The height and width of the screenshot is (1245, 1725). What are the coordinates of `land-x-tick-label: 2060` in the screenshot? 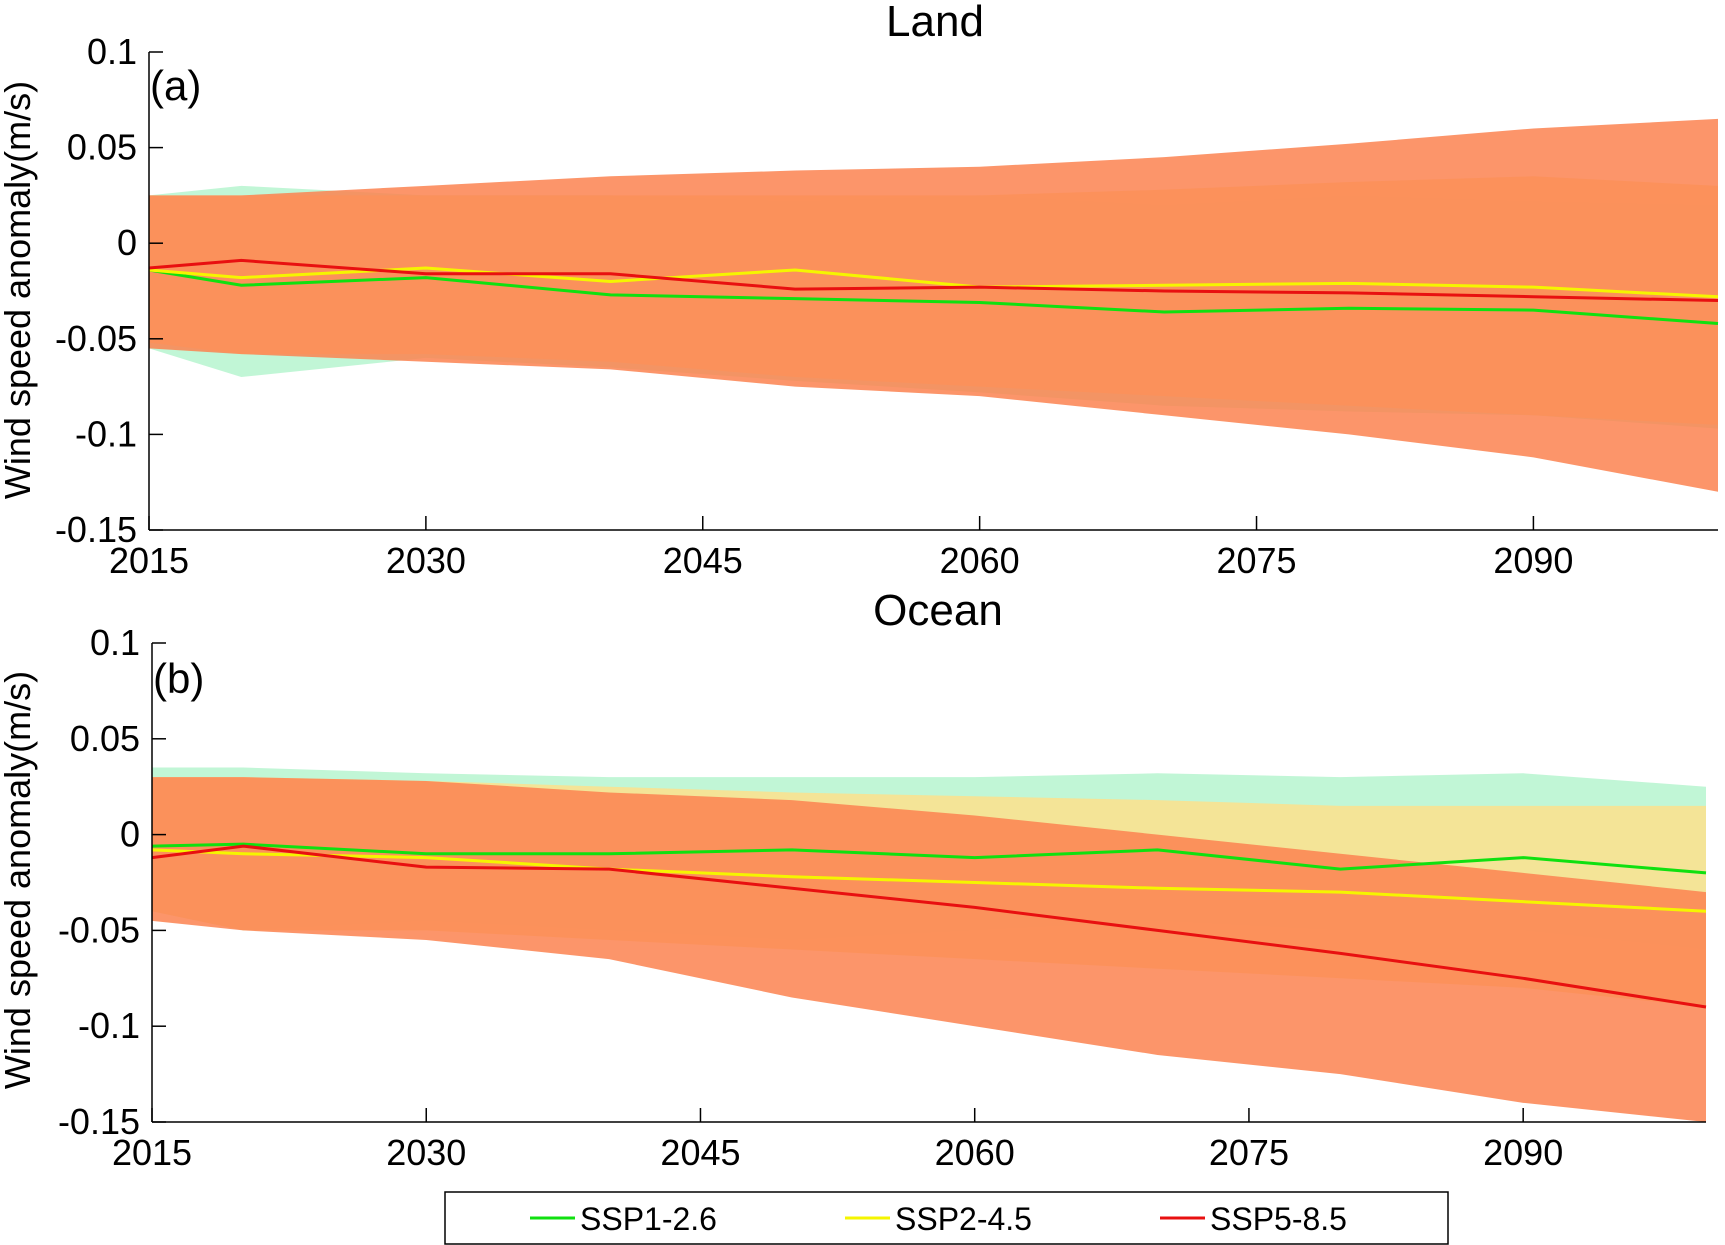 It's located at (980, 560).